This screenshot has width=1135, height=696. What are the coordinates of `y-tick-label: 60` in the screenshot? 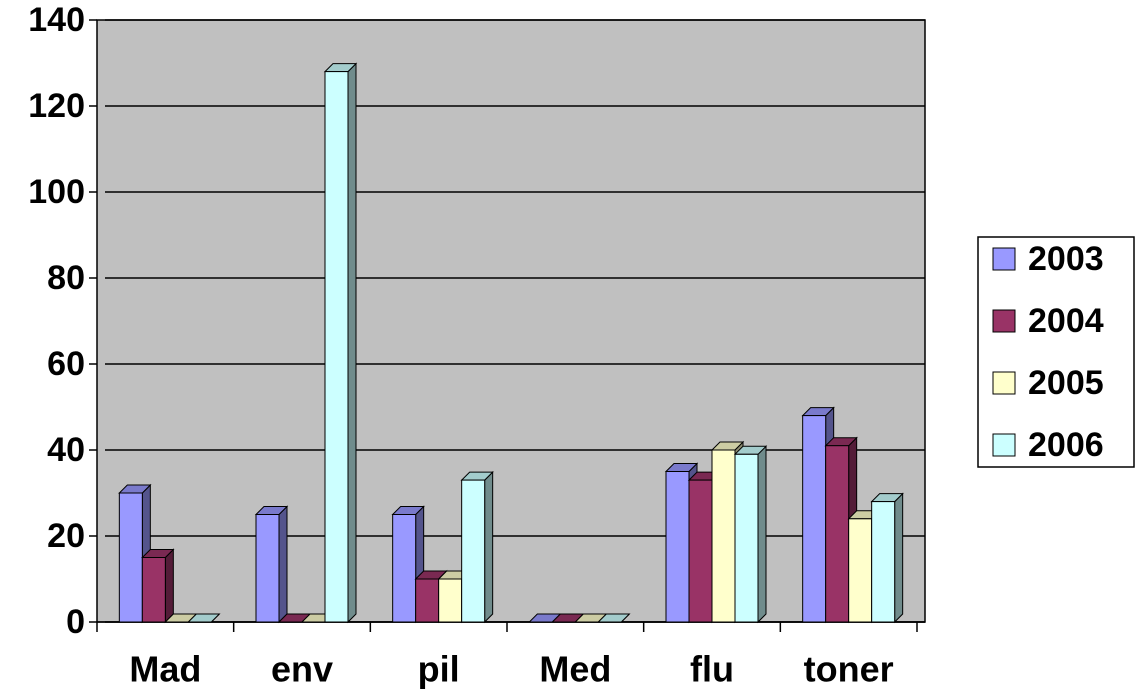 It's located at (66, 364).